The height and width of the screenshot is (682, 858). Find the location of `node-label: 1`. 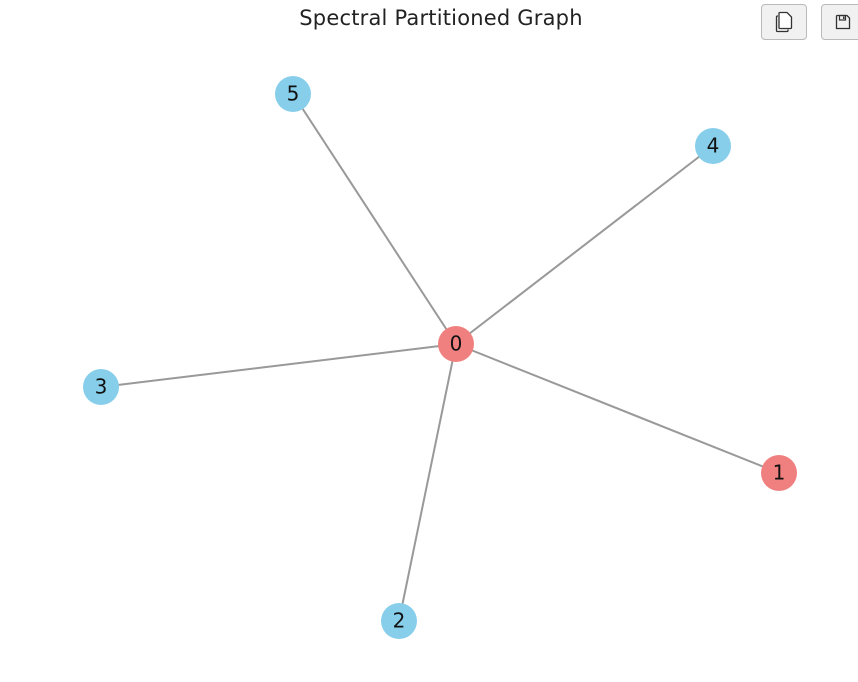

node-label: 1 is located at coordinates (779, 473).